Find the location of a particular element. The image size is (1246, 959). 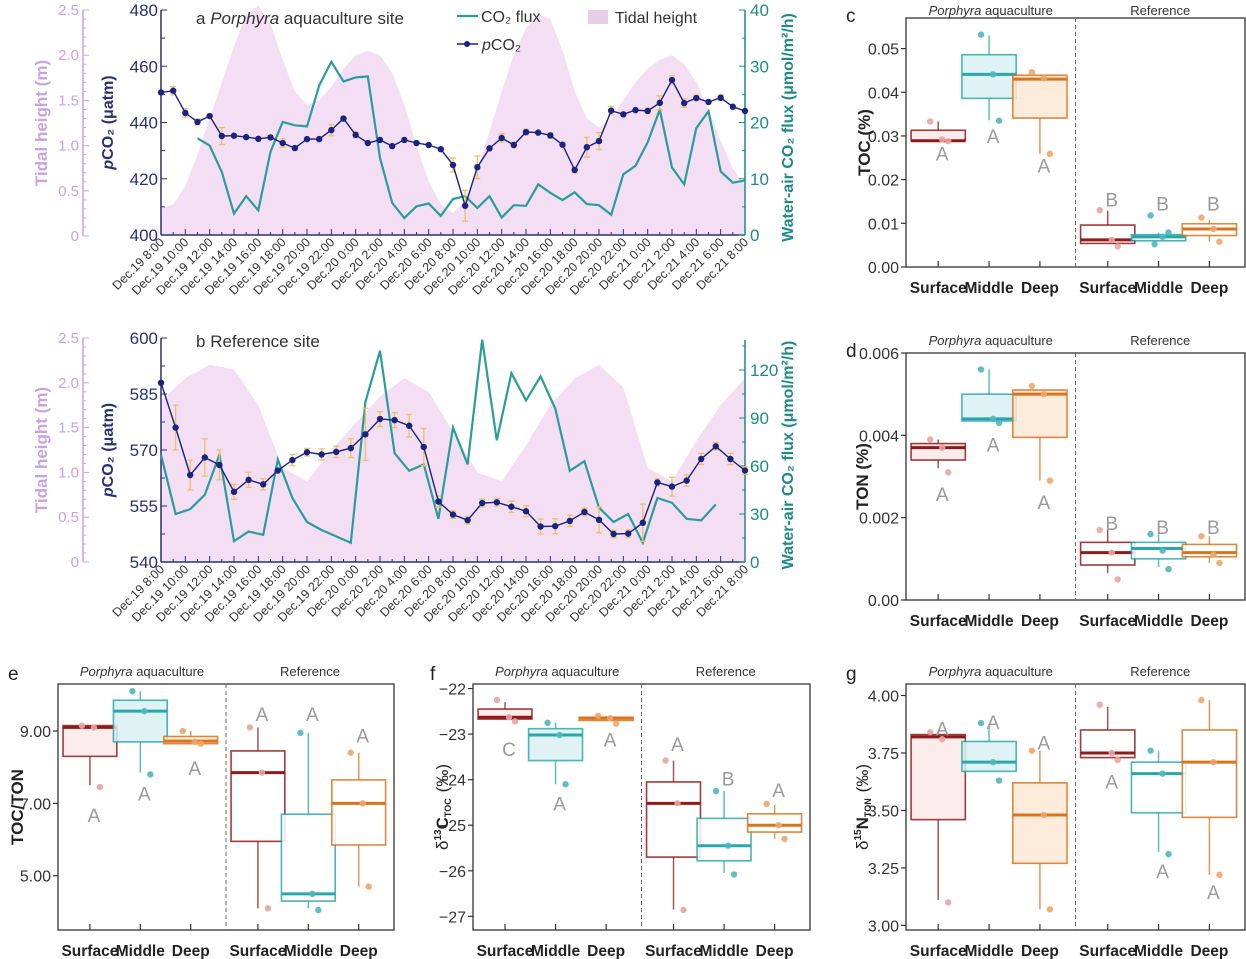

y-tick-label: 0.004 is located at coordinates (879, 436).